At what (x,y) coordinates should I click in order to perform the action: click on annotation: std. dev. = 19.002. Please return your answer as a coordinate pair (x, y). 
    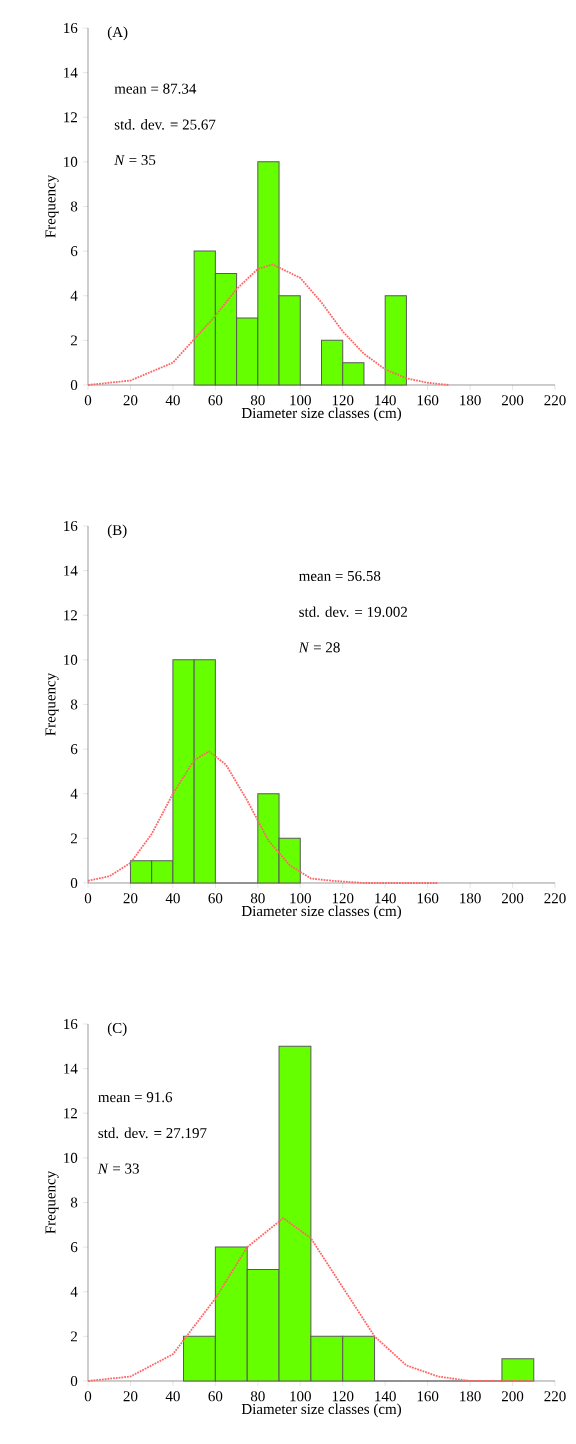
    Looking at the image, I should click on (353, 611).